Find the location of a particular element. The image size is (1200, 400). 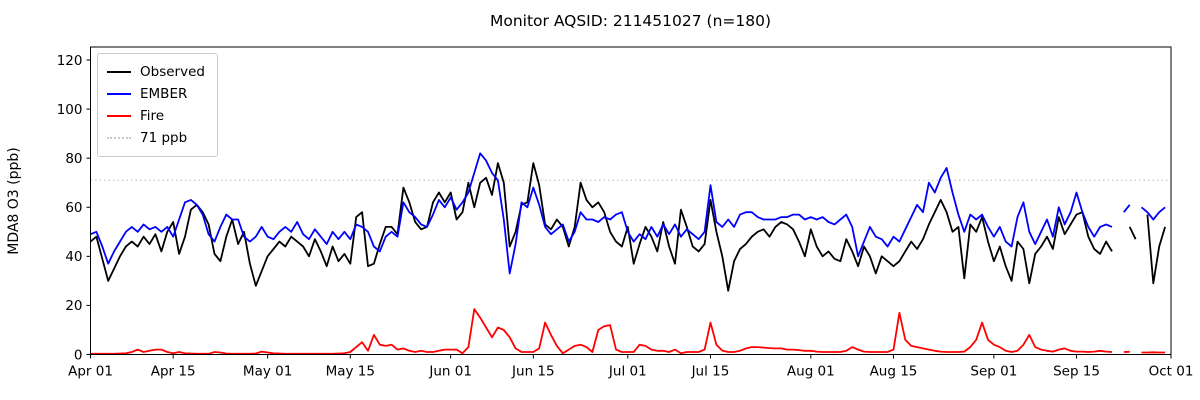

y-tick-label: 0 is located at coordinates (78, 355).